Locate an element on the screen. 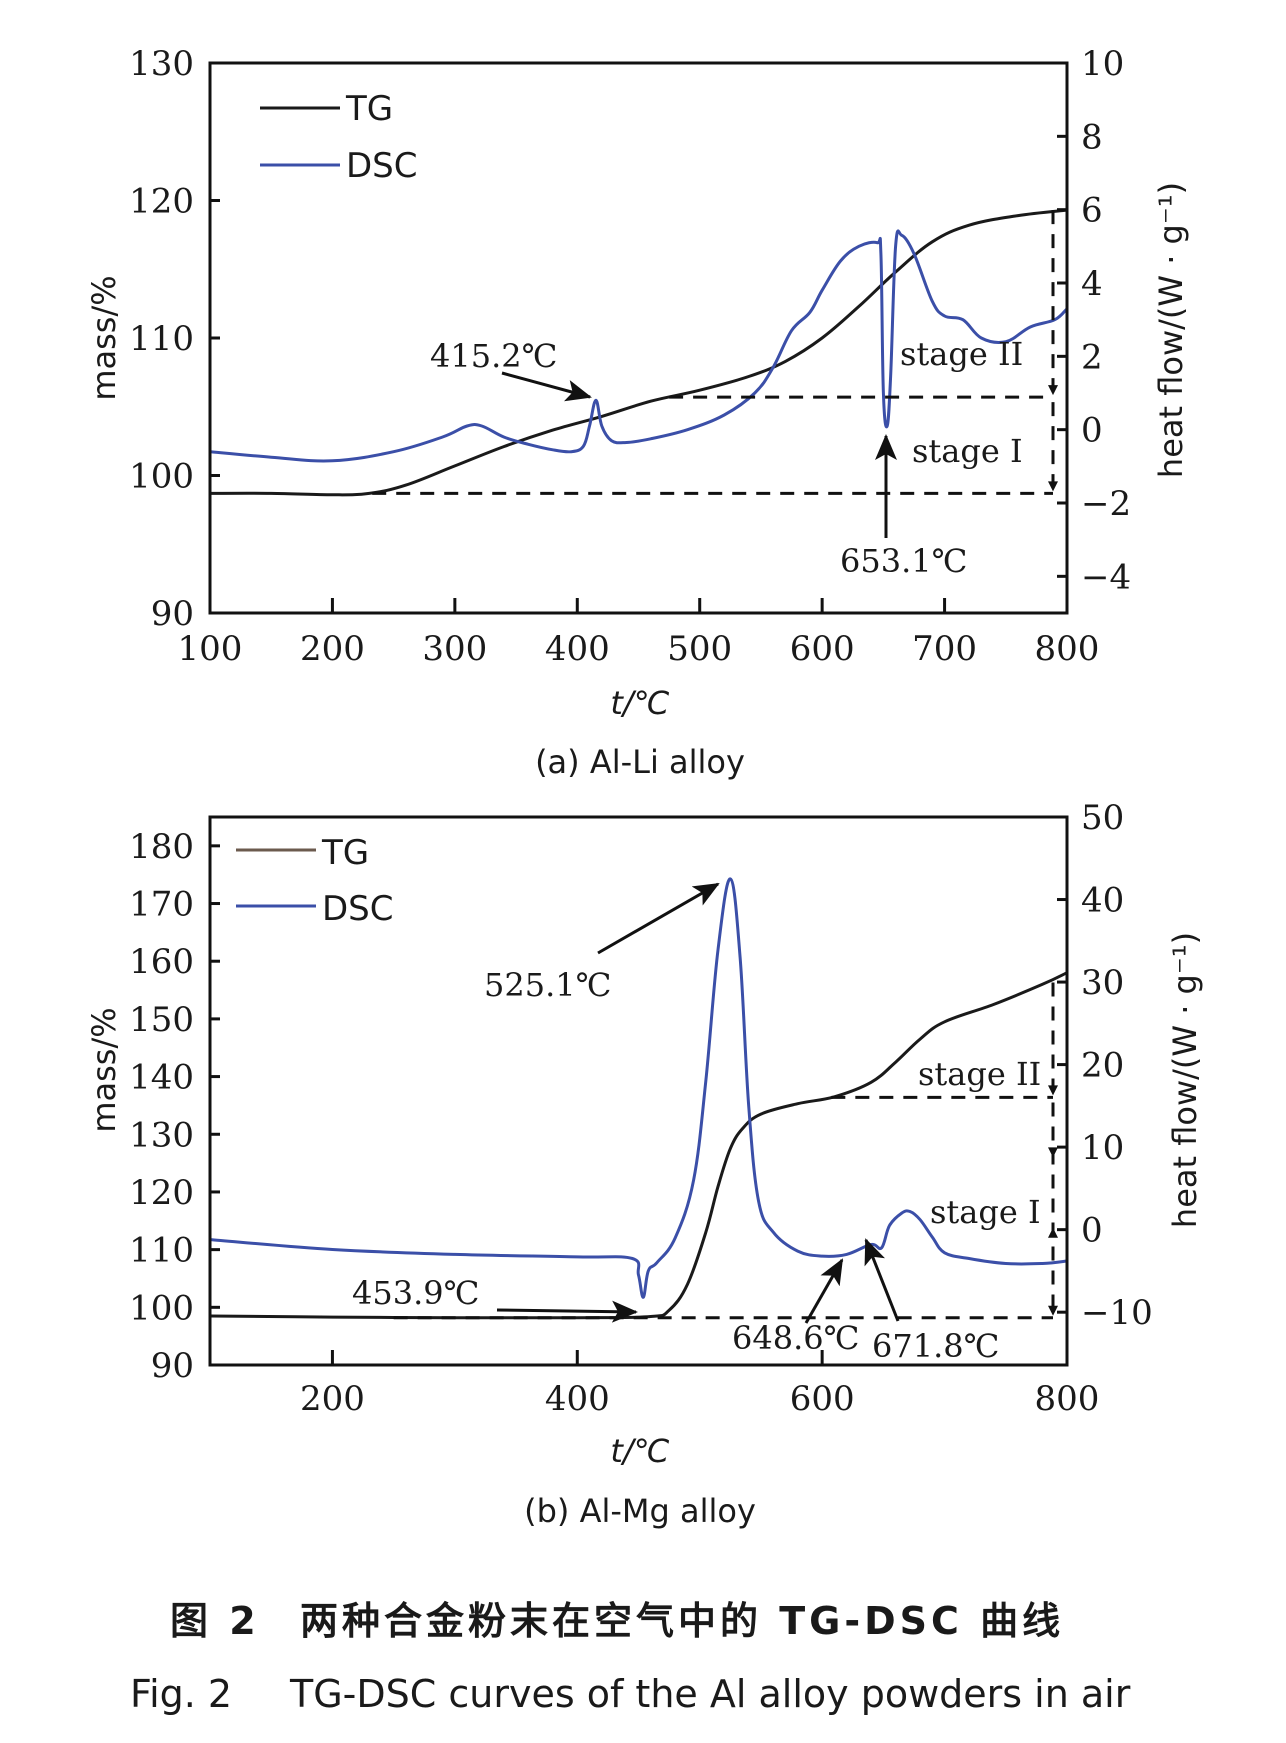  panel-caption-b: (b) Al-Mg alloy is located at coordinates (640, 1511).